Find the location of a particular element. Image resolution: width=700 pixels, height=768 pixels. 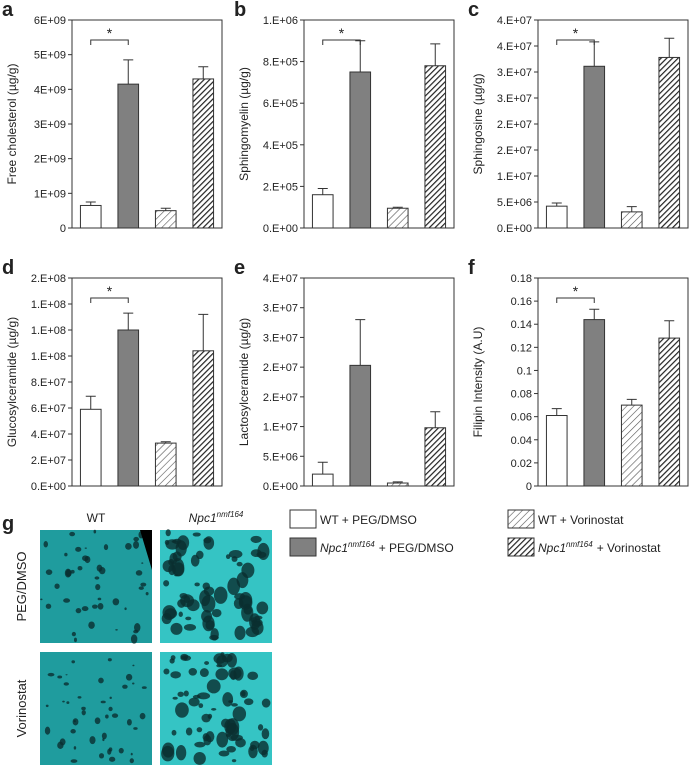

y-tick-label: 8.E+05 is located at coordinates (280, 63).